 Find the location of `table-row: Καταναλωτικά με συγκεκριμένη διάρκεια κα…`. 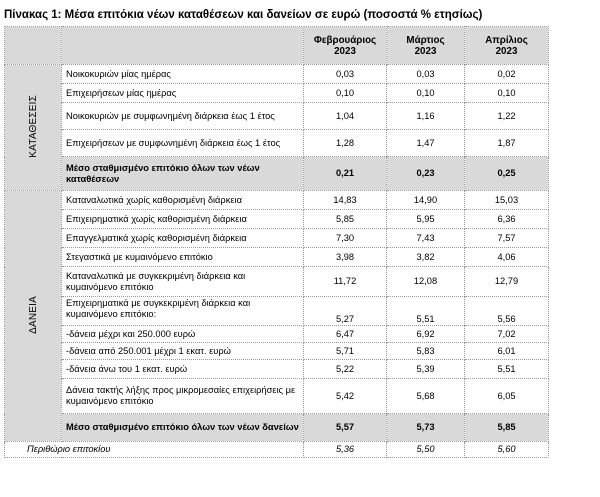

table-row: Καταναλωτικά με συγκεκριμένη διάρκεια κα… is located at coordinates (277, 281).